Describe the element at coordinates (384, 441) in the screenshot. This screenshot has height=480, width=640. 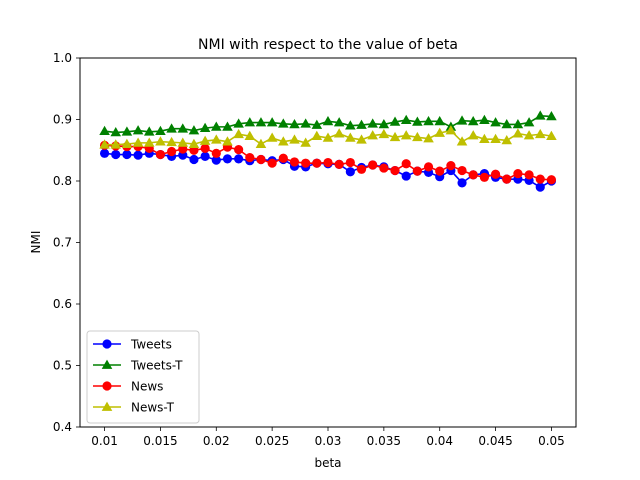
I see `x-tick-label: 0.035` at that location.